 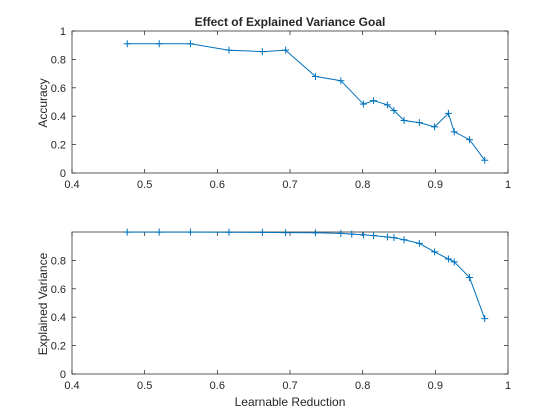 I want to click on top-x-tick-label: 0.5, so click(x=144, y=185).